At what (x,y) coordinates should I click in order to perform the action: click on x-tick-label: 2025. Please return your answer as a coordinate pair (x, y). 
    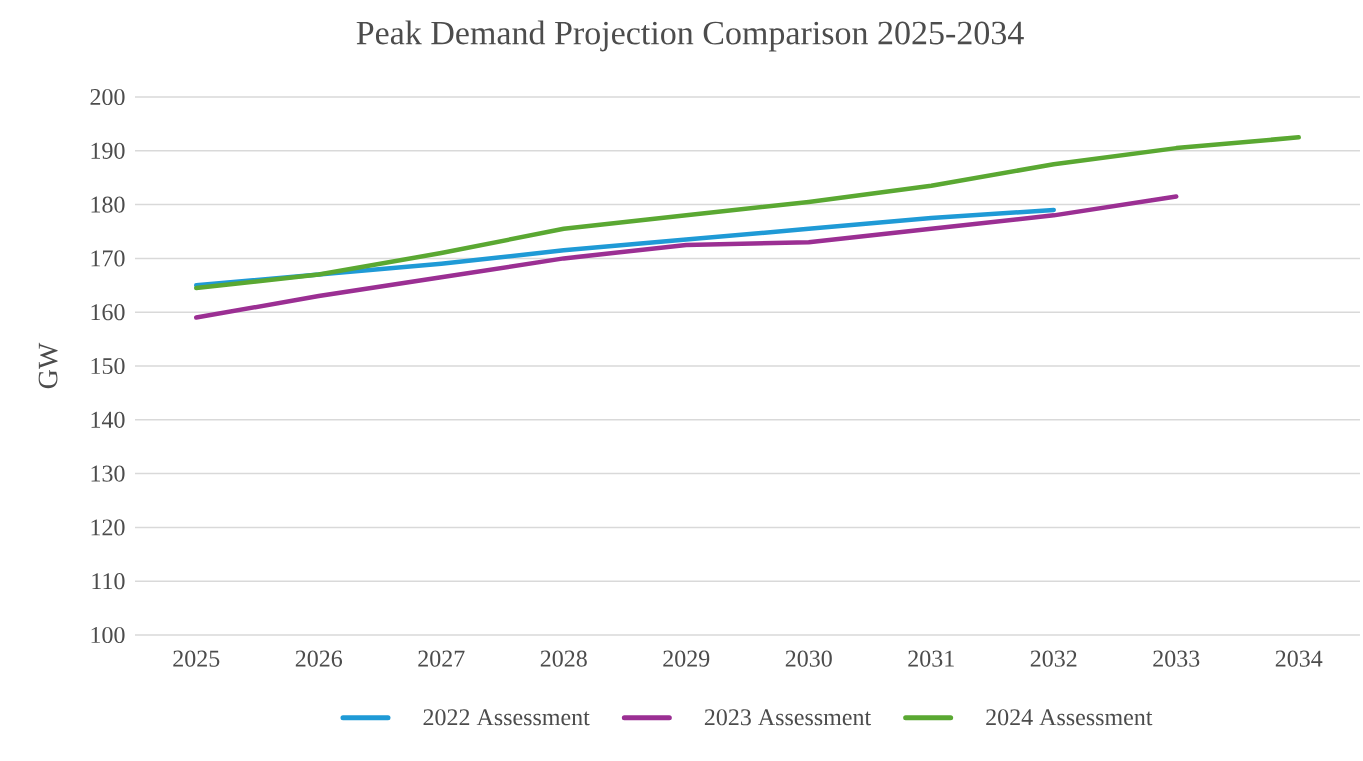
    Looking at the image, I should click on (196, 658).